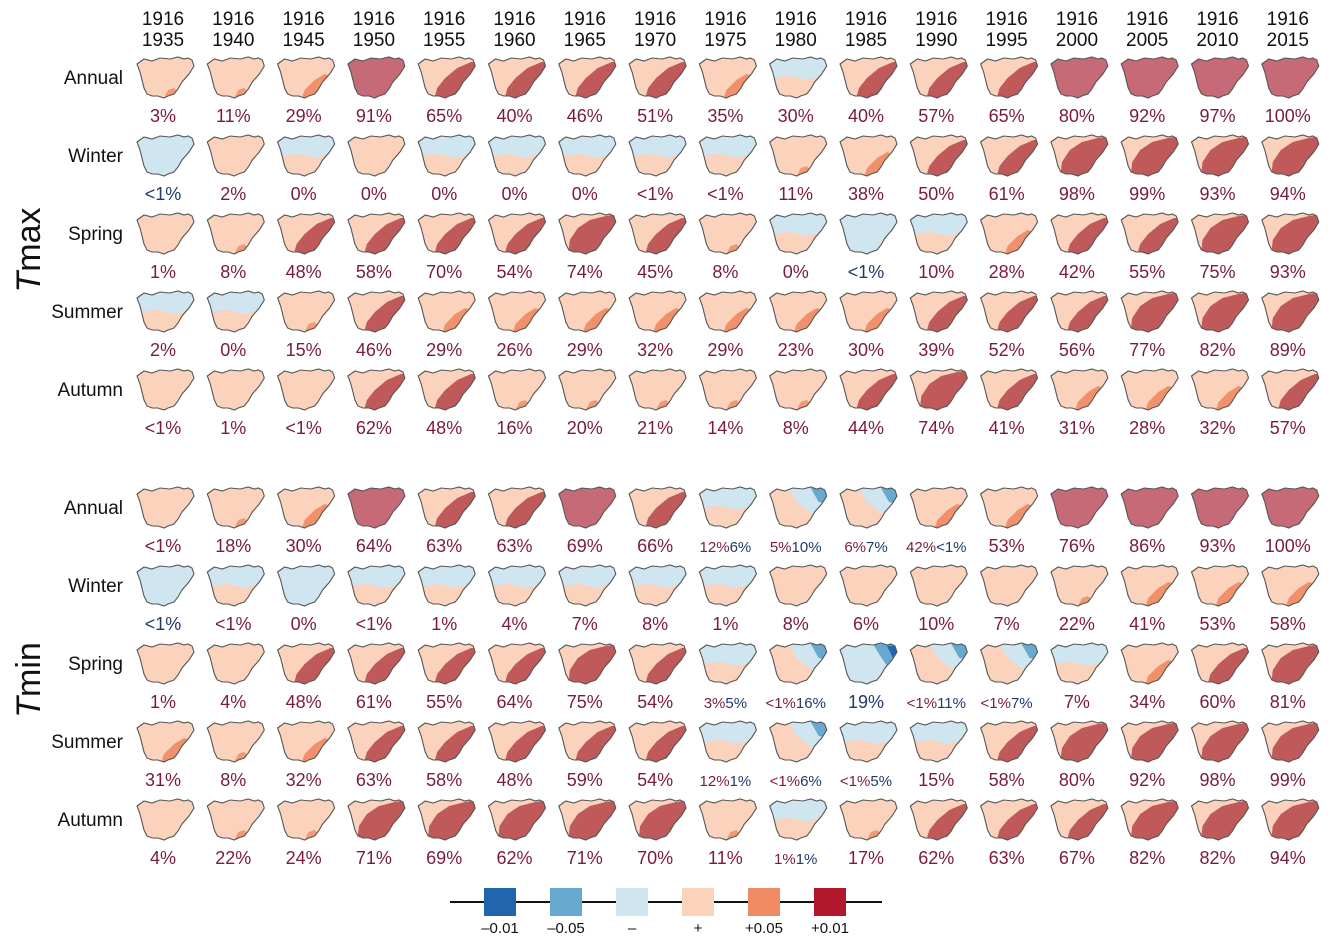  Describe the element at coordinates (585, 194) in the screenshot. I see `percent-value: 0%` at that location.